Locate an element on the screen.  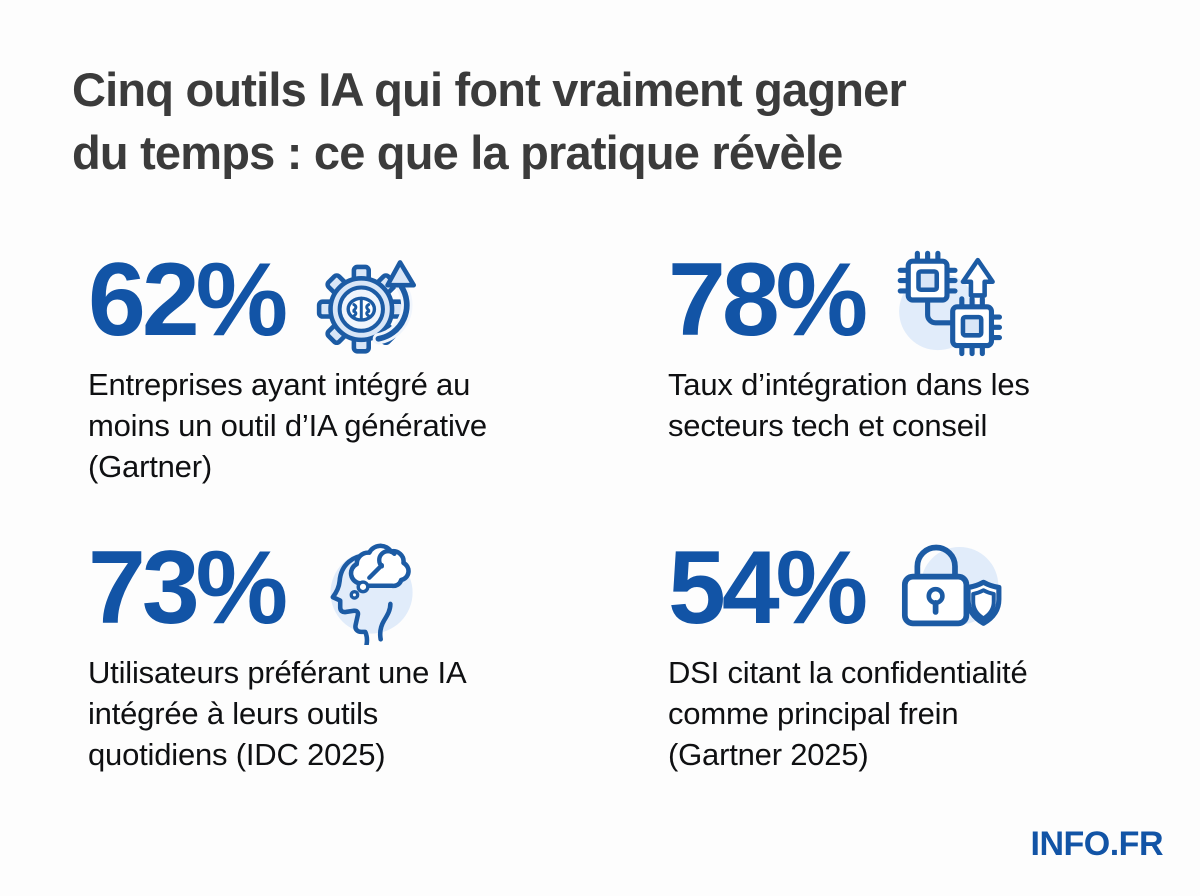
stat-value: 73% is located at coordinates (188, 588).